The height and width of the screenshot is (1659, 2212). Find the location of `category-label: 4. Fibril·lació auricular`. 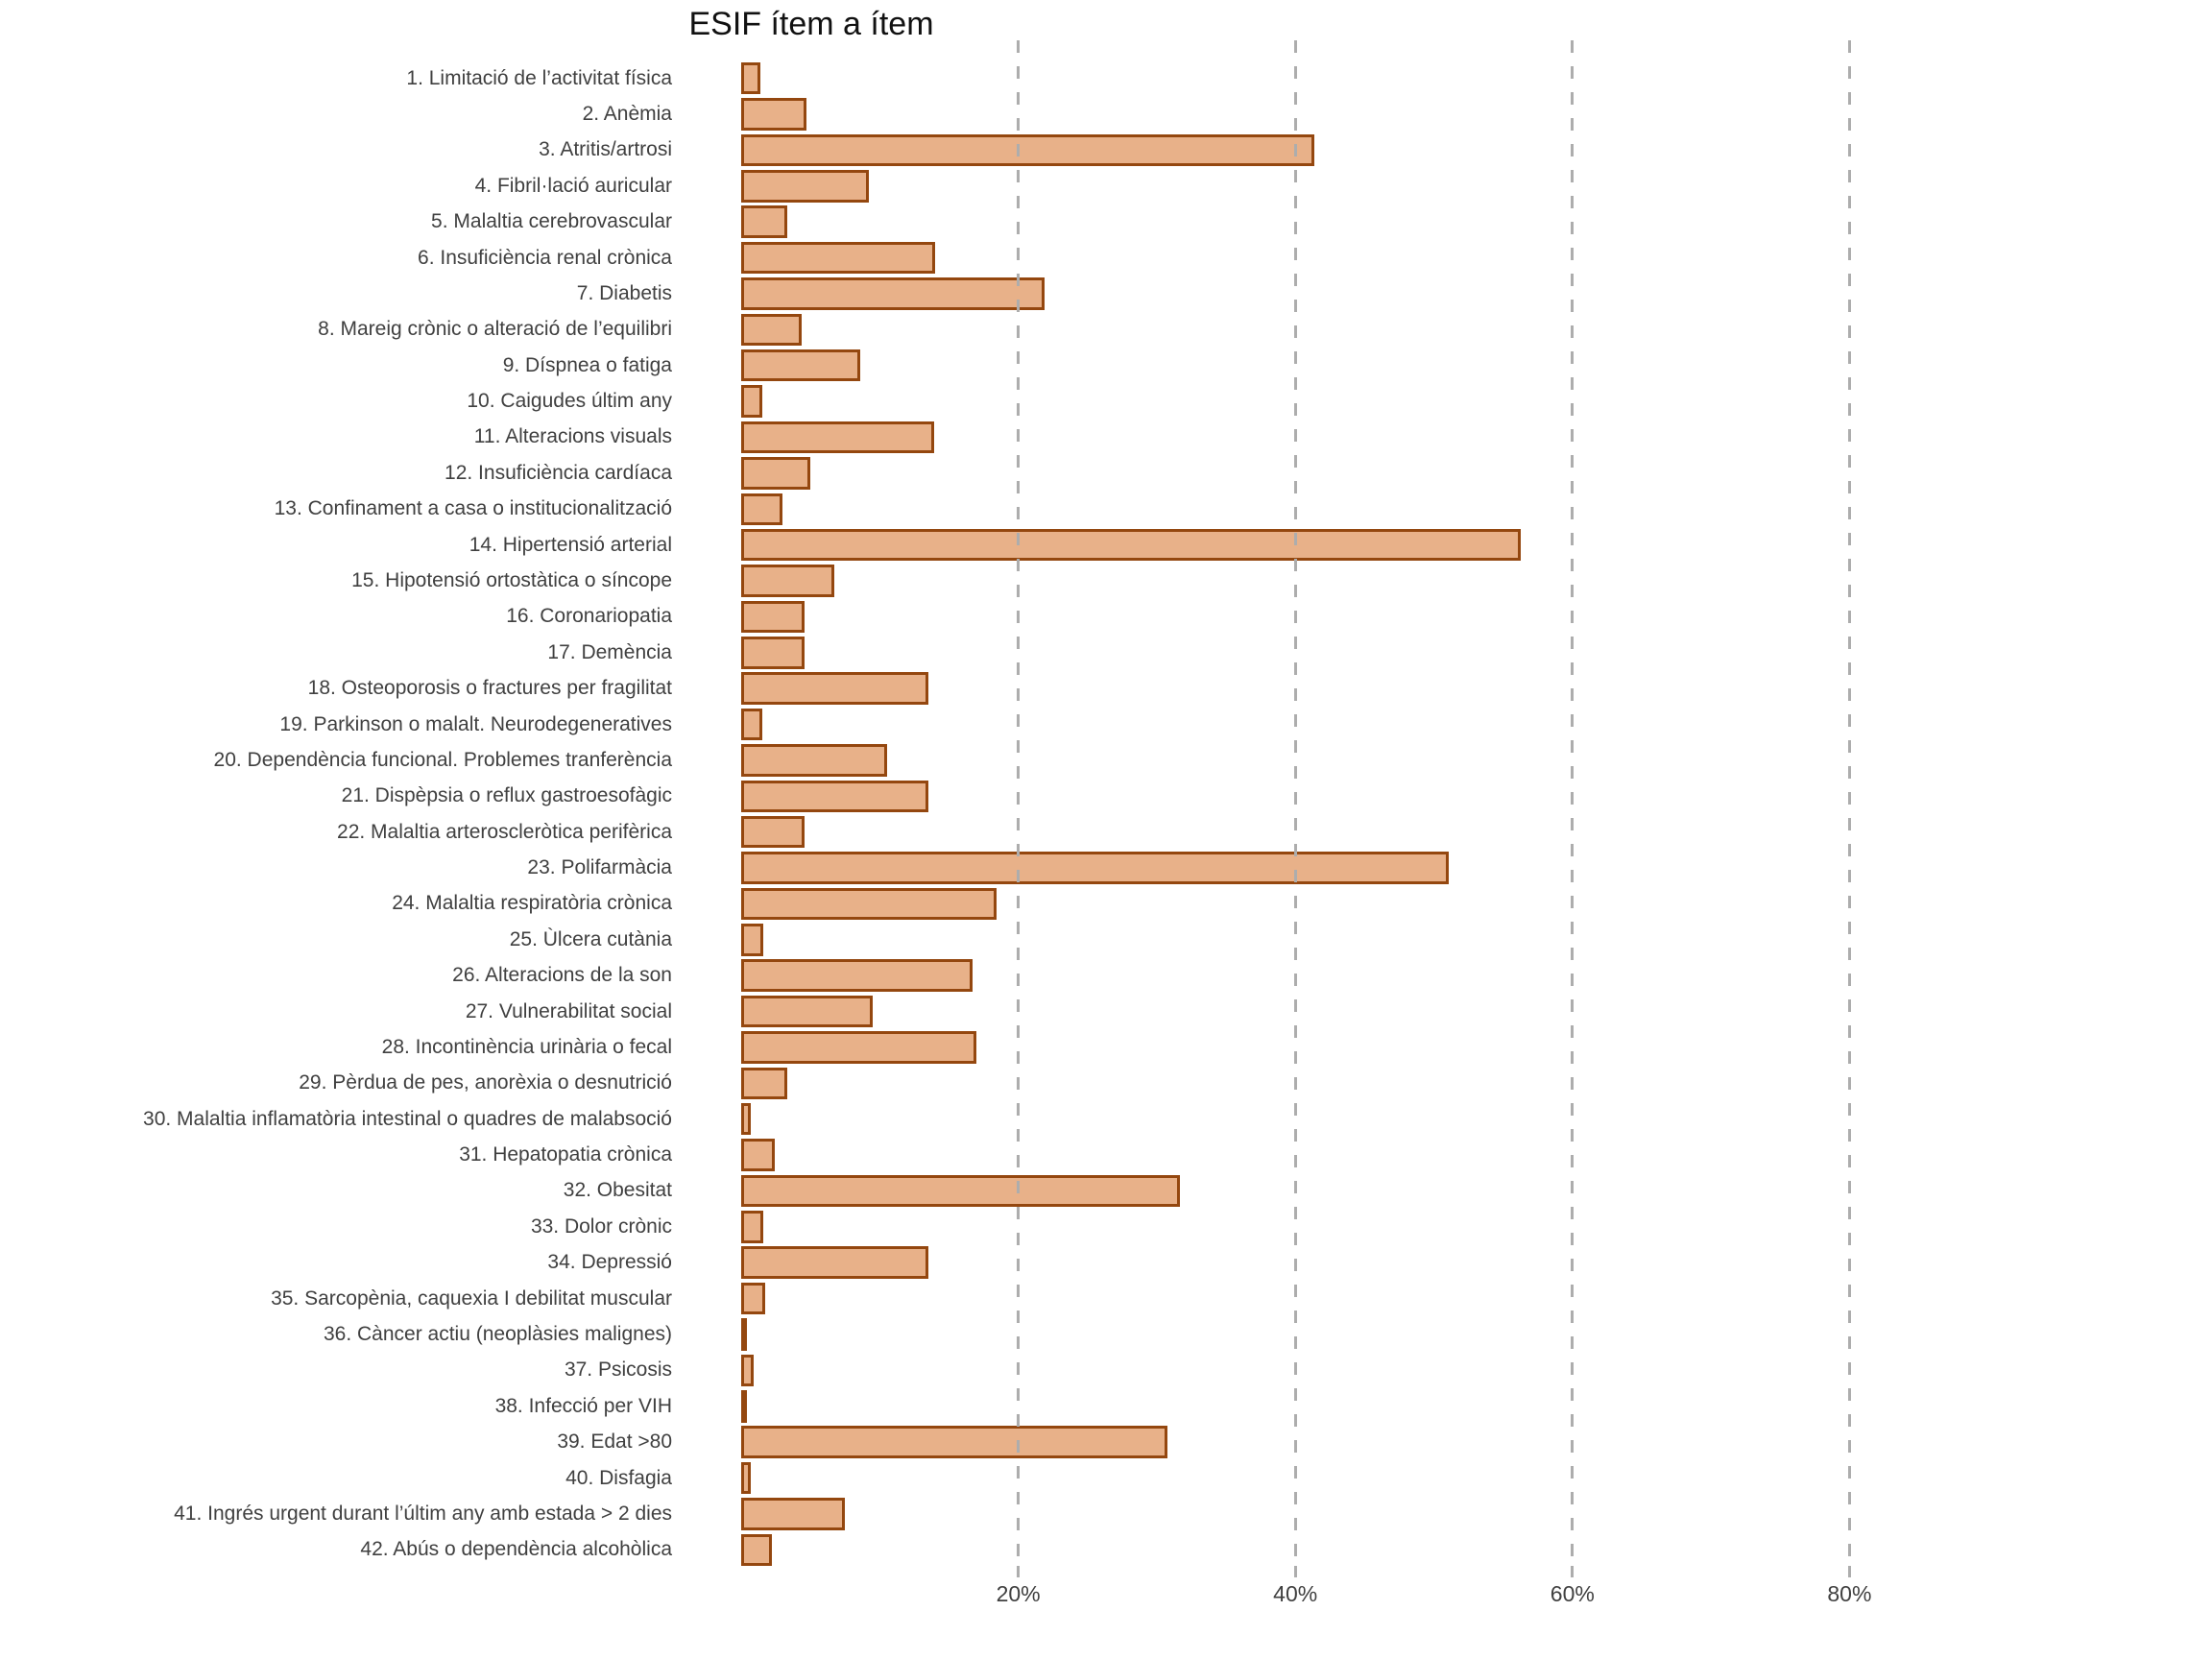

category-label: 4. Fibril·lació auricular is located at coordinates (573, 185).